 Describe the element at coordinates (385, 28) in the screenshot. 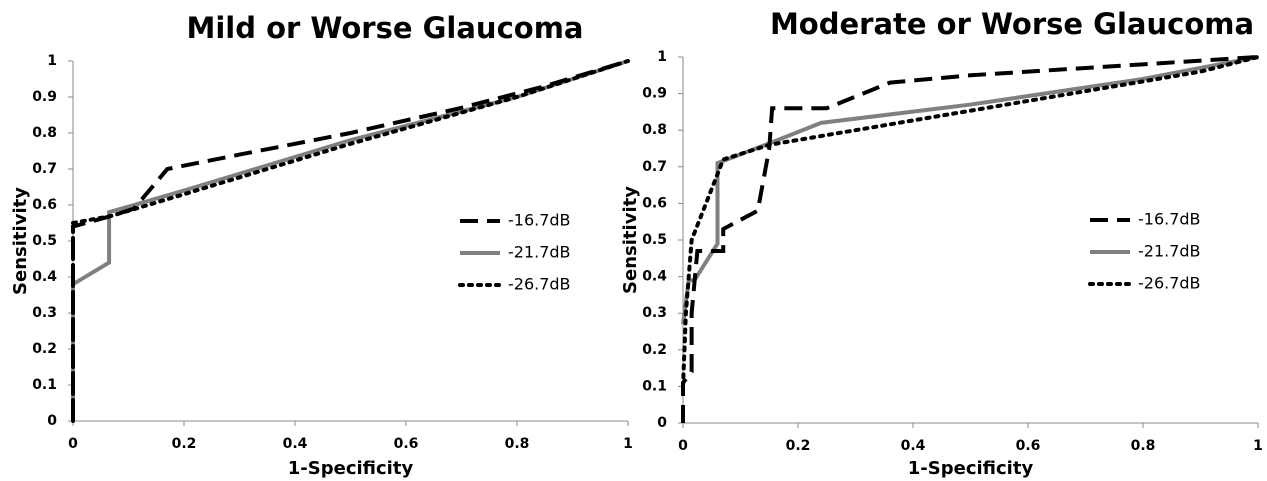

I see `chart-title: Mild or Worse Glaucoma` at that location.